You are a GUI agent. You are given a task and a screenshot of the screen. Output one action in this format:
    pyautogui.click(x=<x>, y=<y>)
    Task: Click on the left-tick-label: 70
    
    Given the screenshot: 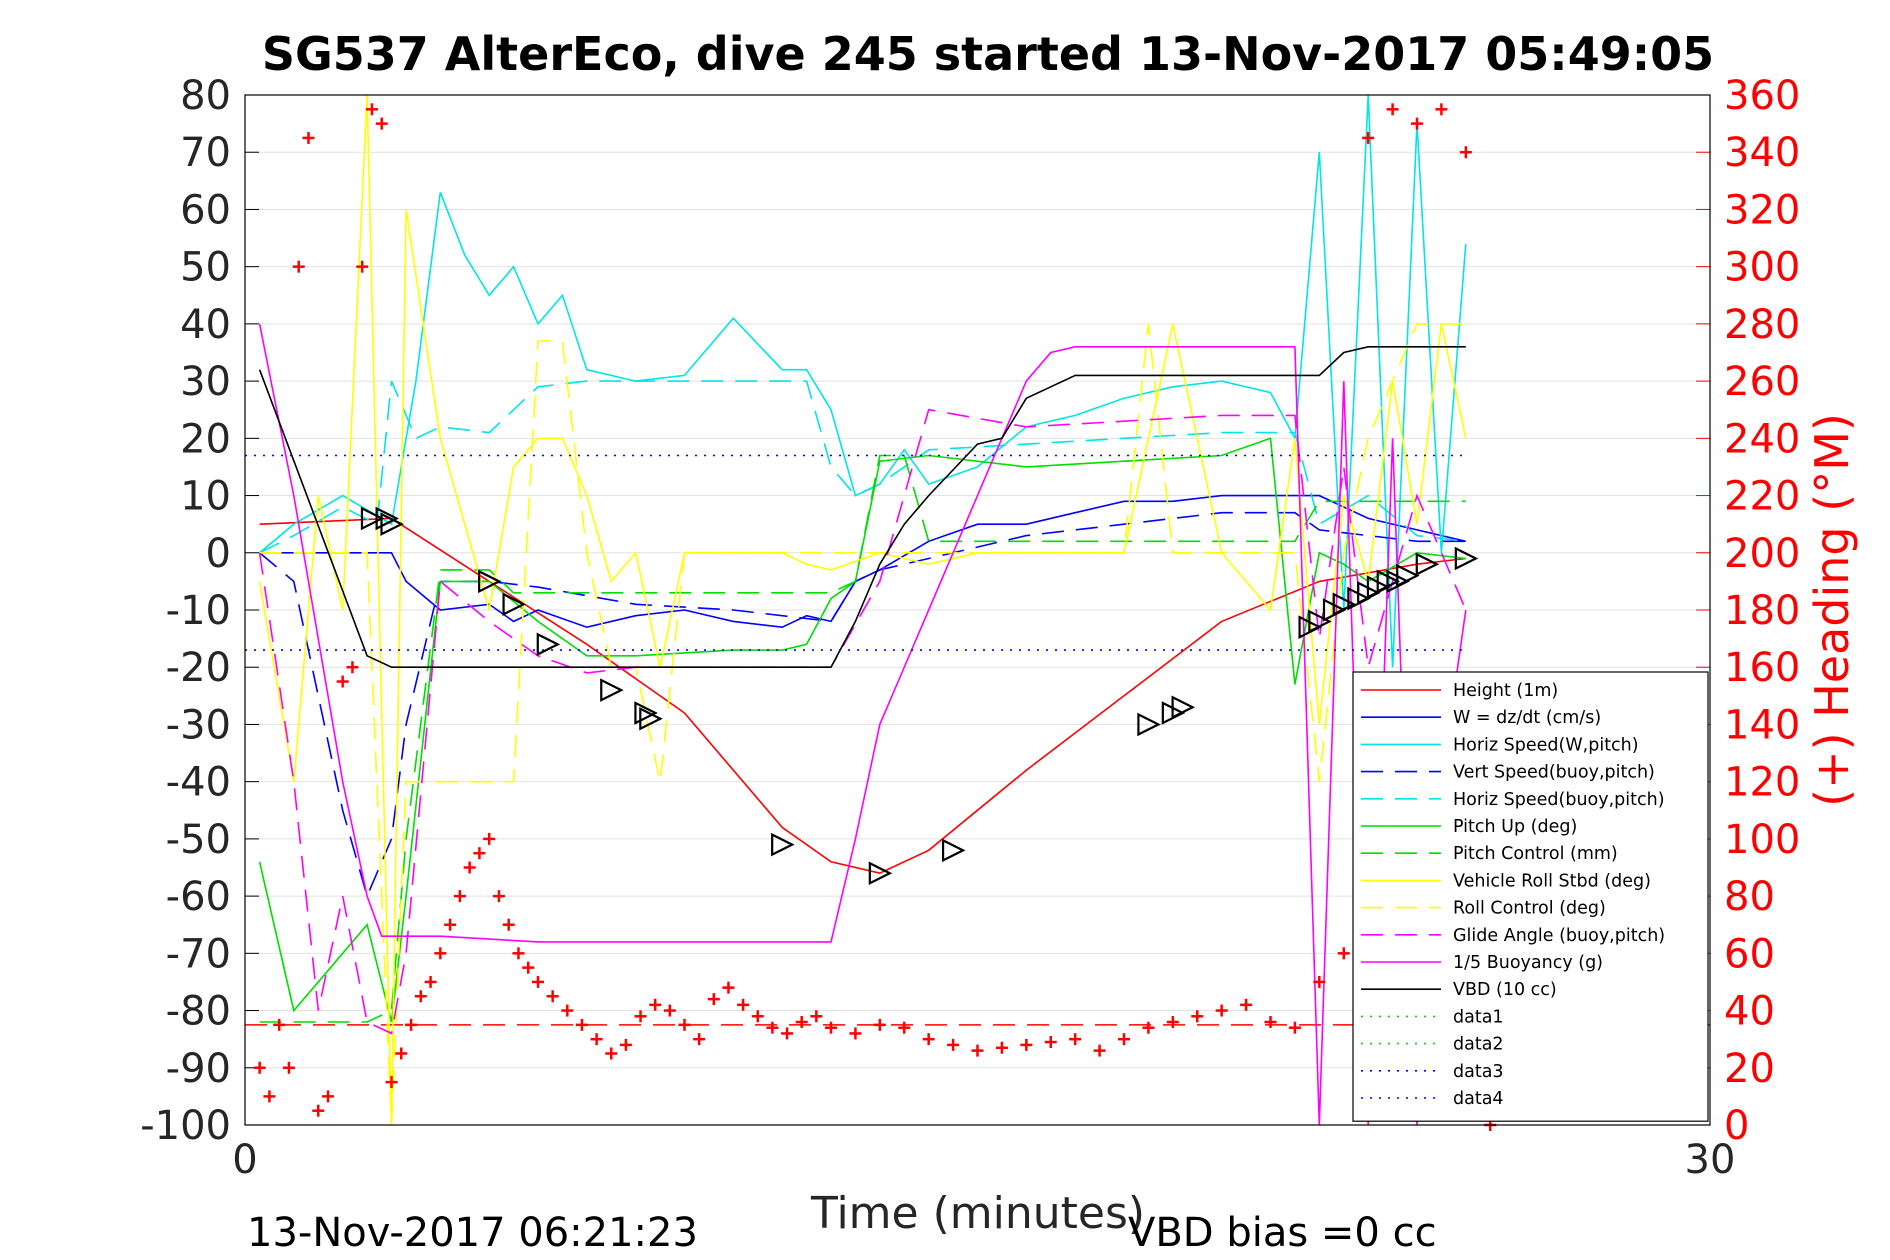 What is the action you would take?
    pyautogui.click(x=205, y=153)
    